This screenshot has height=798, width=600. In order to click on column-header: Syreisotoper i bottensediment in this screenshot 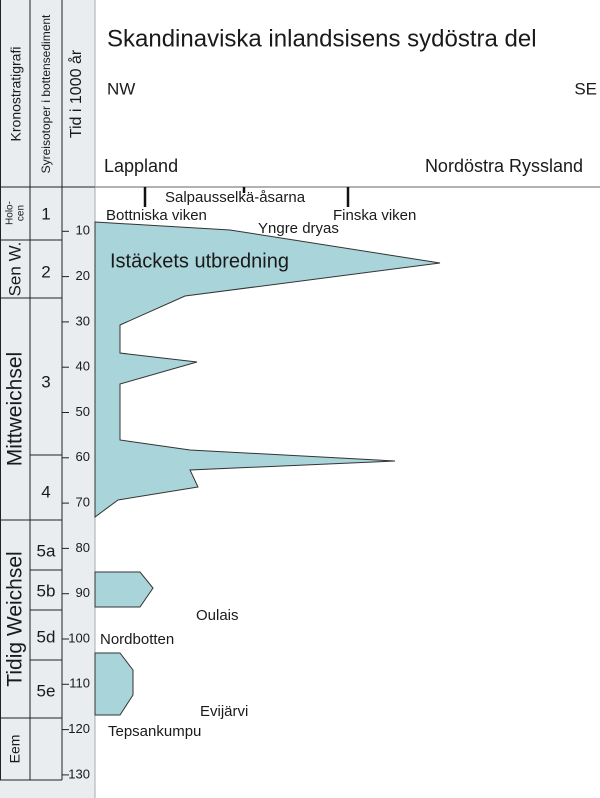, I will do `click(46, 93)`.